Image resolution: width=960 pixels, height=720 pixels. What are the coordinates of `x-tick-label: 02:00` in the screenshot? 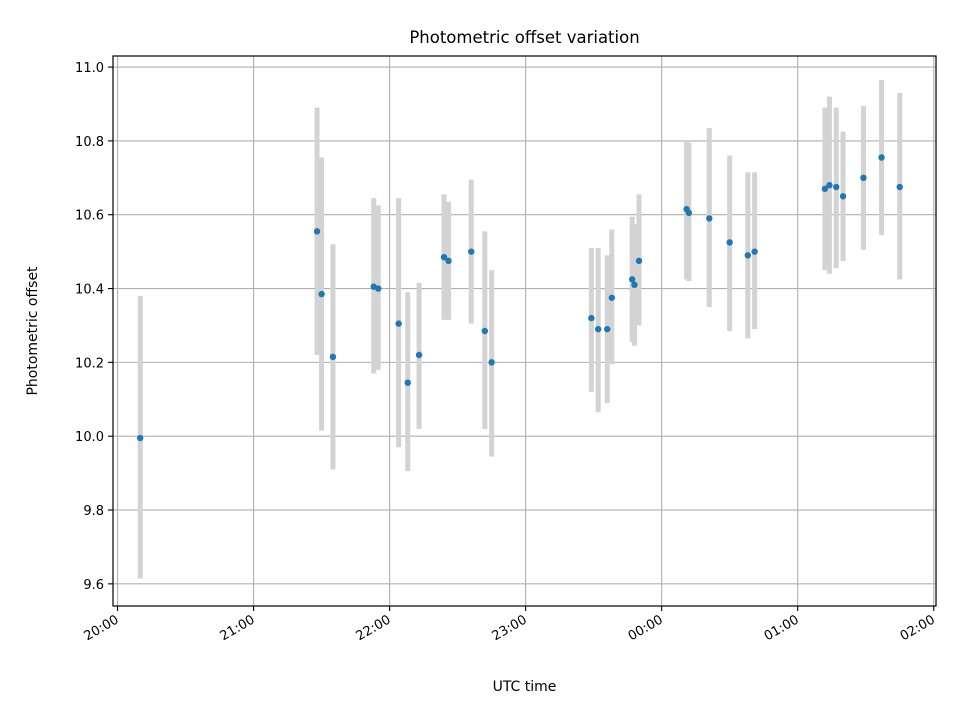 It's located at (918, 628).